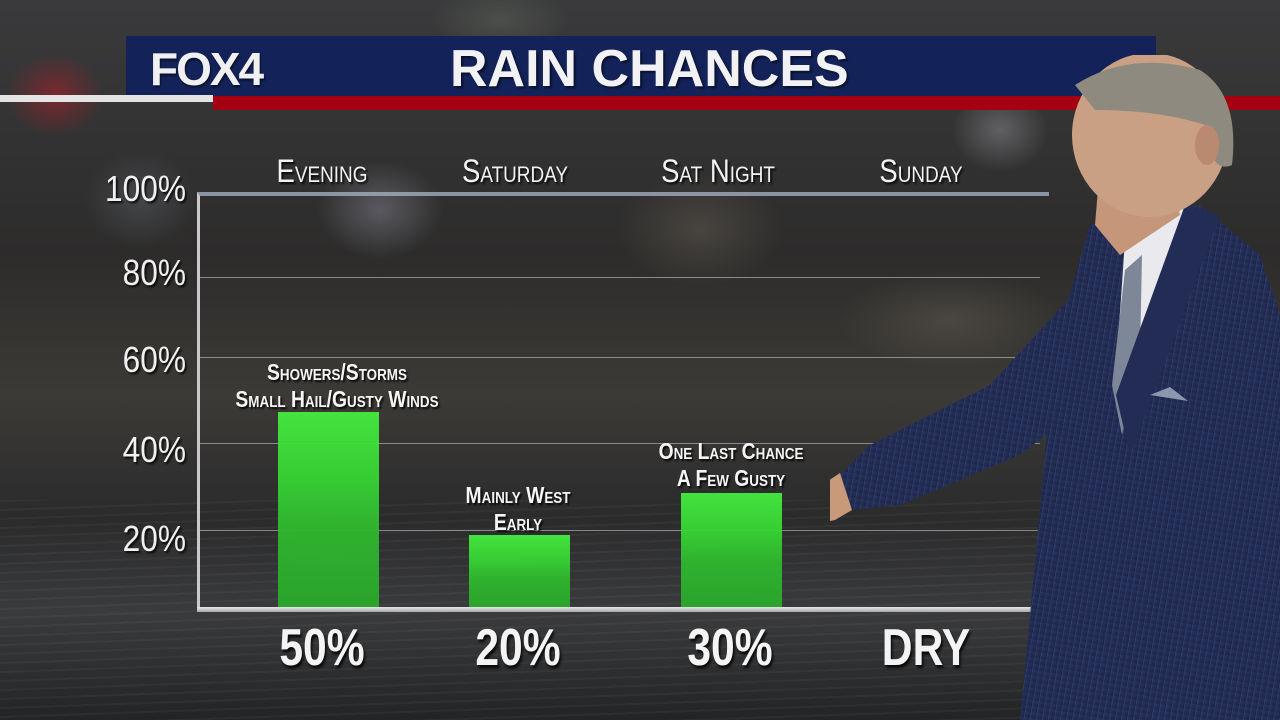 The height and width of the screenshot is (720, 1280). What do you see at coordinates (519, 571) in the screenshot?
I see `bar-saturday` at bounding box center [519, 571].